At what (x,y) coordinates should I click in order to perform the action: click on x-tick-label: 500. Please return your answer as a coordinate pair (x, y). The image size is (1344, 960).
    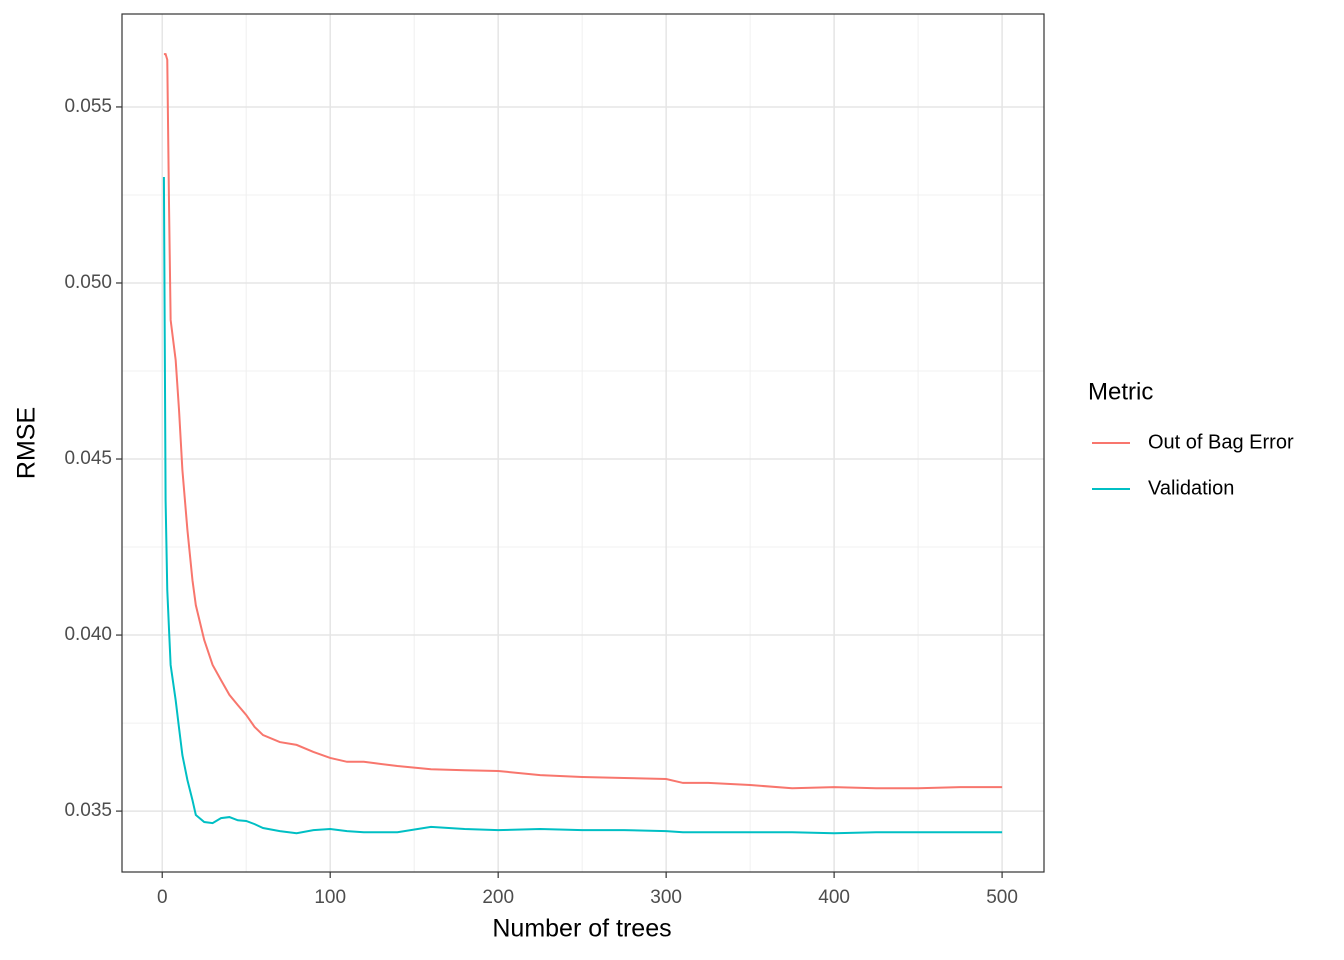
    Looking at the image, I should click on (1002, 897).